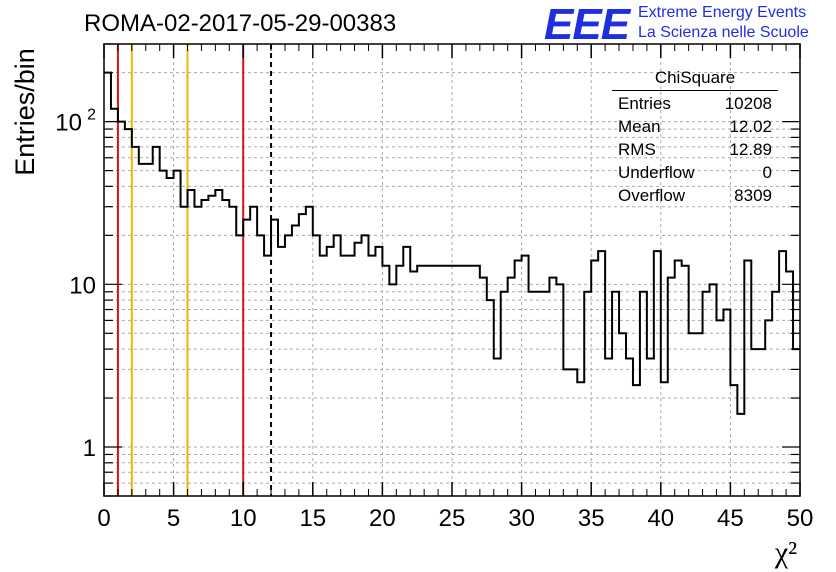  I want to click on stats-value: 8309, so click(753, 195).